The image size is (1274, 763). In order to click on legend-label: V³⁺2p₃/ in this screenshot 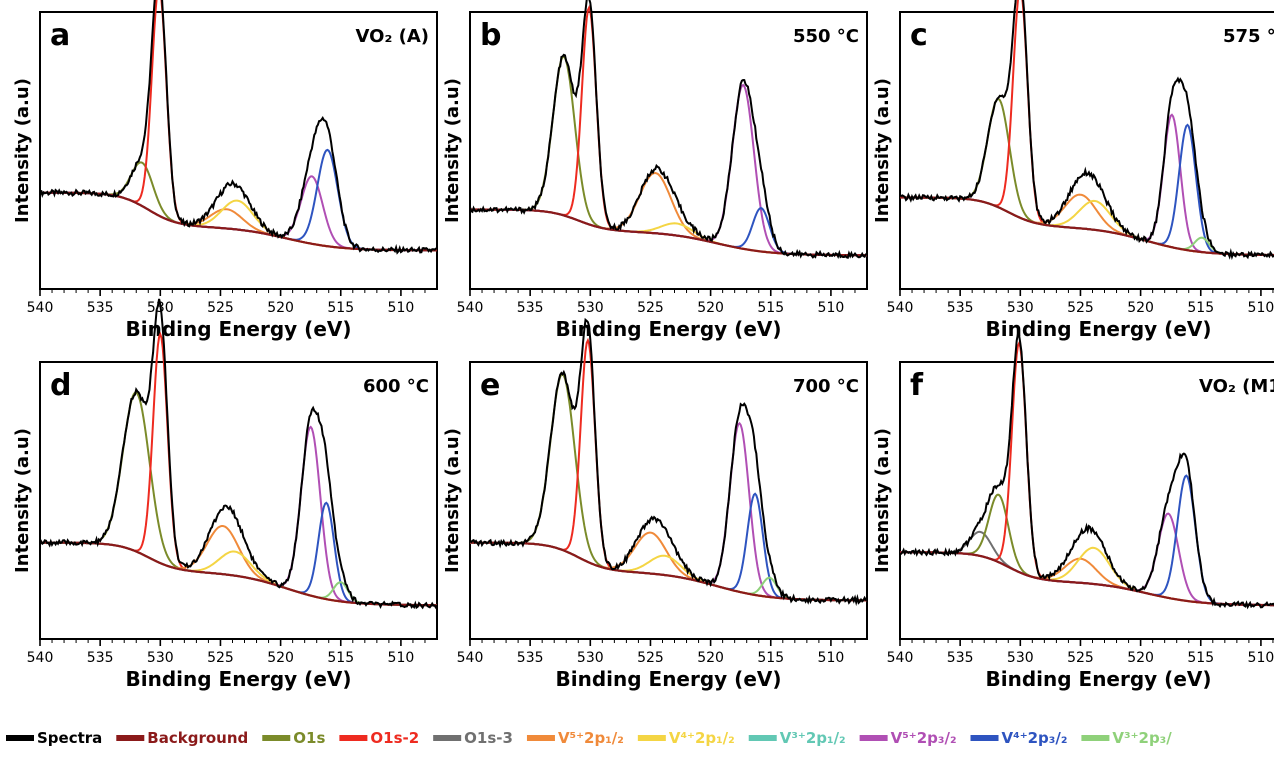, I will do `click(1142, 738)`.